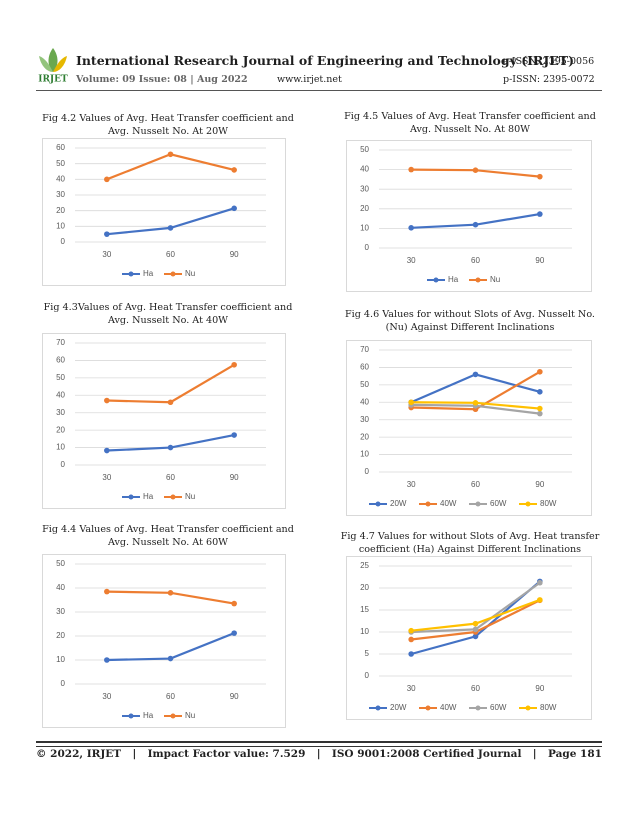 This screenshot has height=826, width=638. Describe the element at coordinates (53, 80) in the screenshot. I see `logo-text: IRJET` at that location.